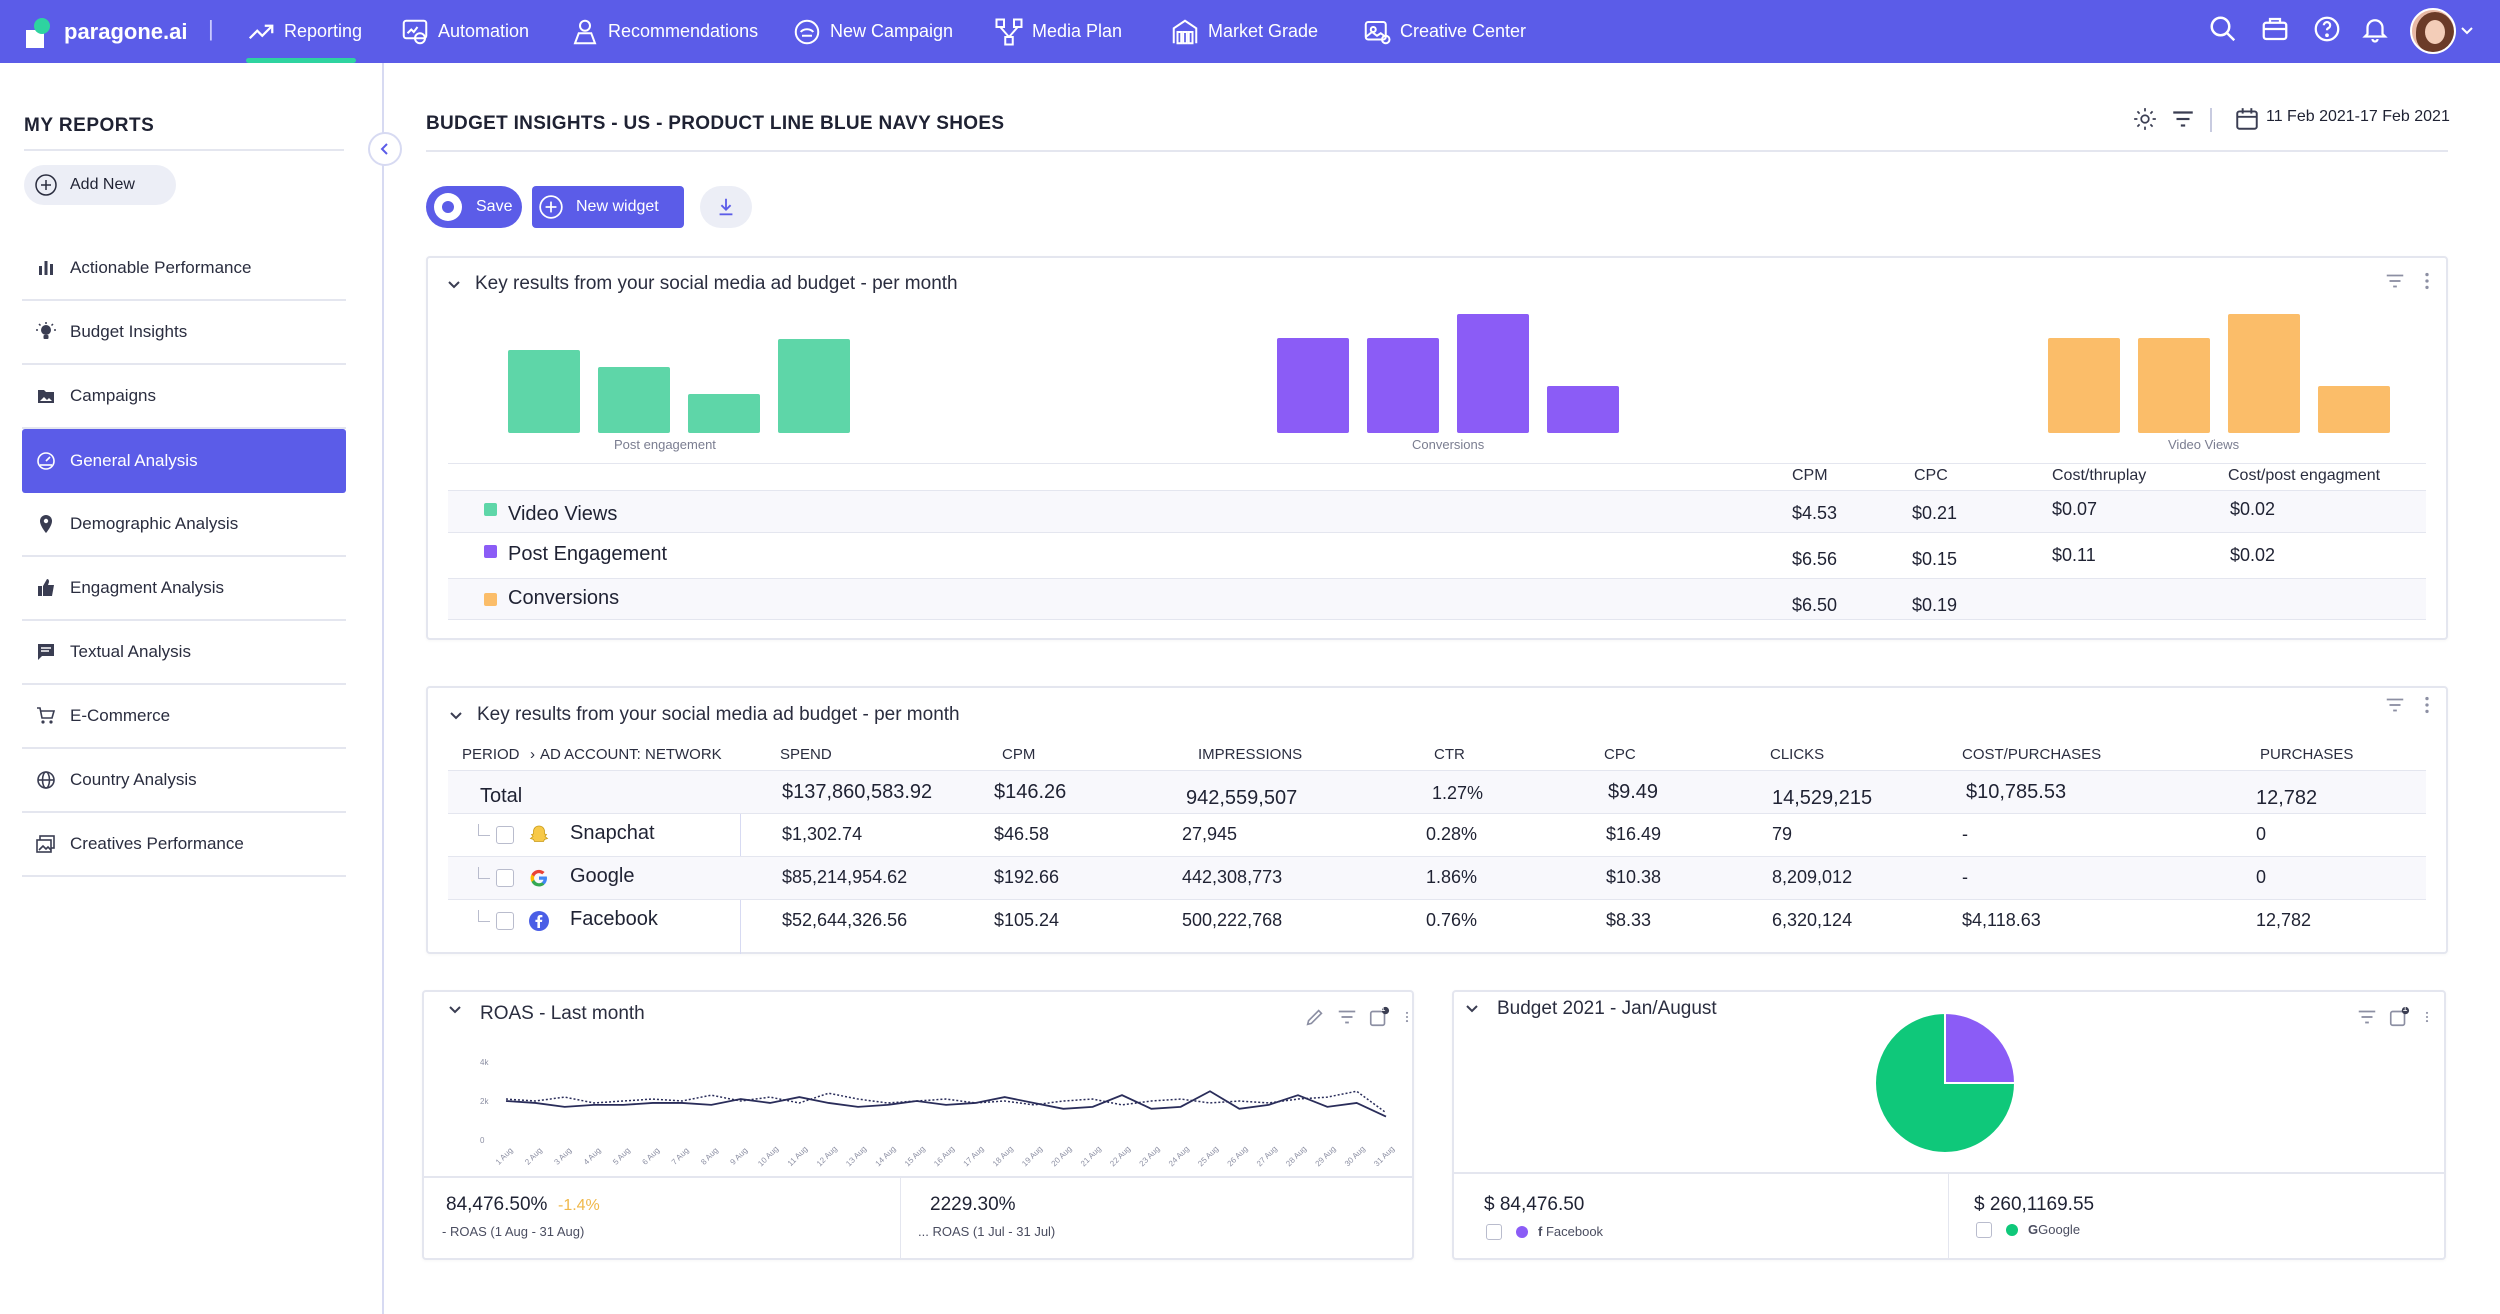 The image size is (2500, 1314). Describe the element at coordinates (2358, 116) in the screenshot. I see `date-range: 11 Feb 2021-17 Feb 2021` at that location.